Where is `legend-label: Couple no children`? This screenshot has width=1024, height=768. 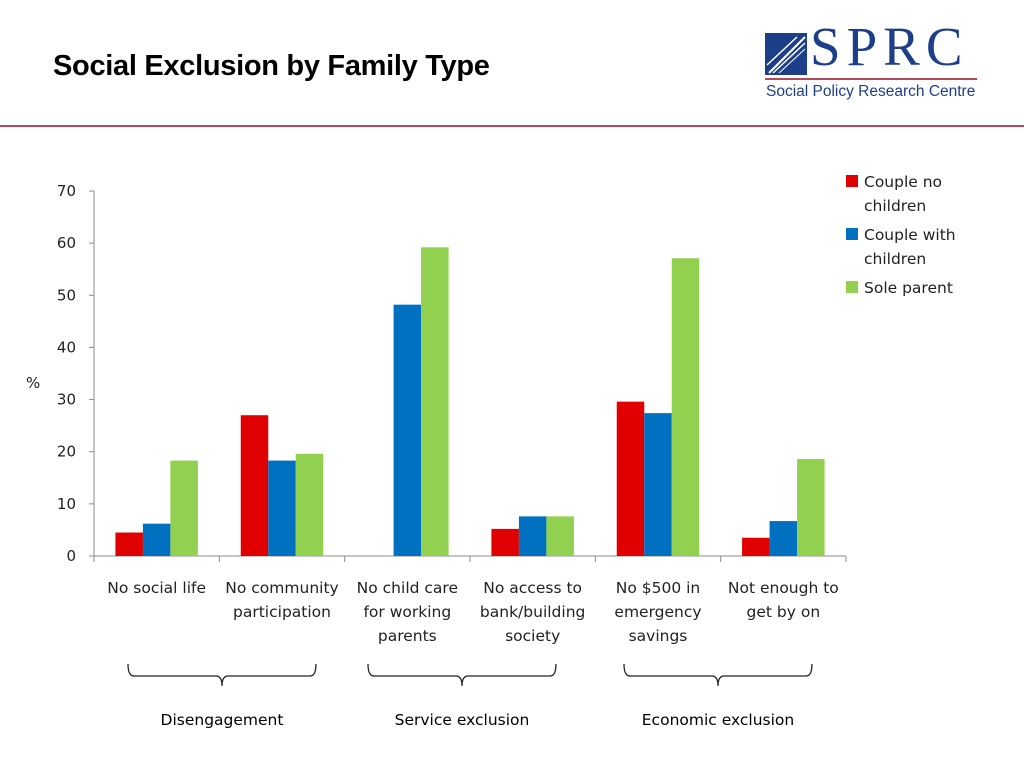 legend-label: Couple no children is located at coordinates (920, 194).